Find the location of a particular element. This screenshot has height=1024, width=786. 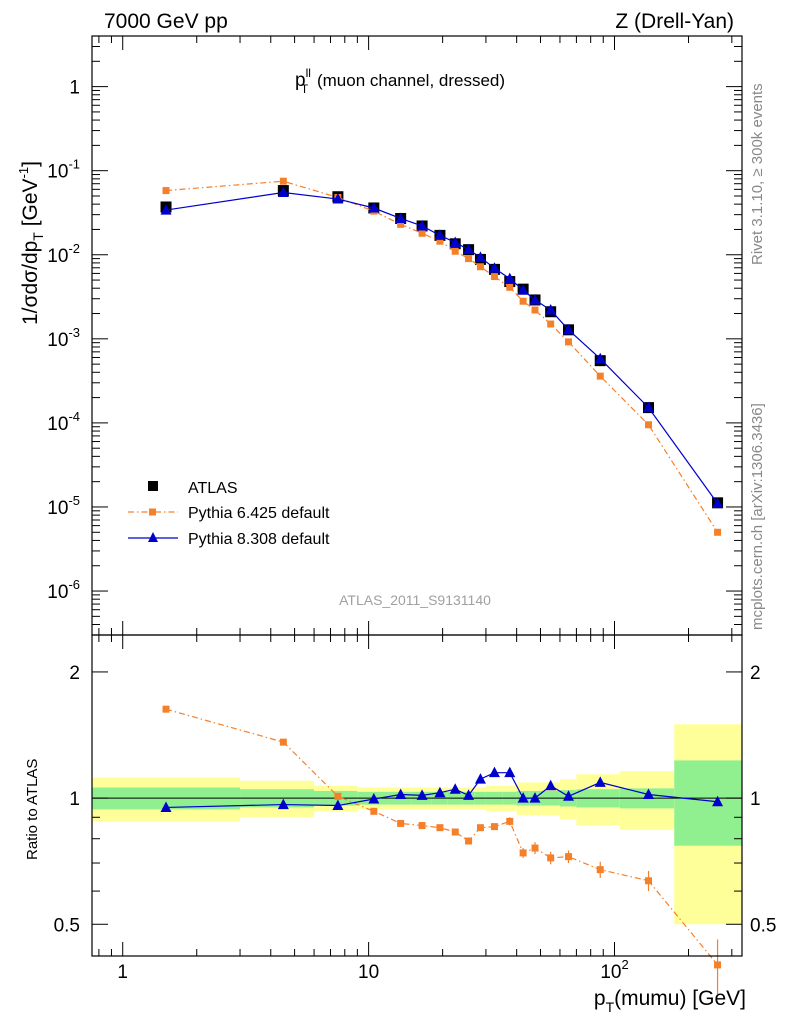

ratio-y-tick-label: 2 is located at coordinates (74, 673).